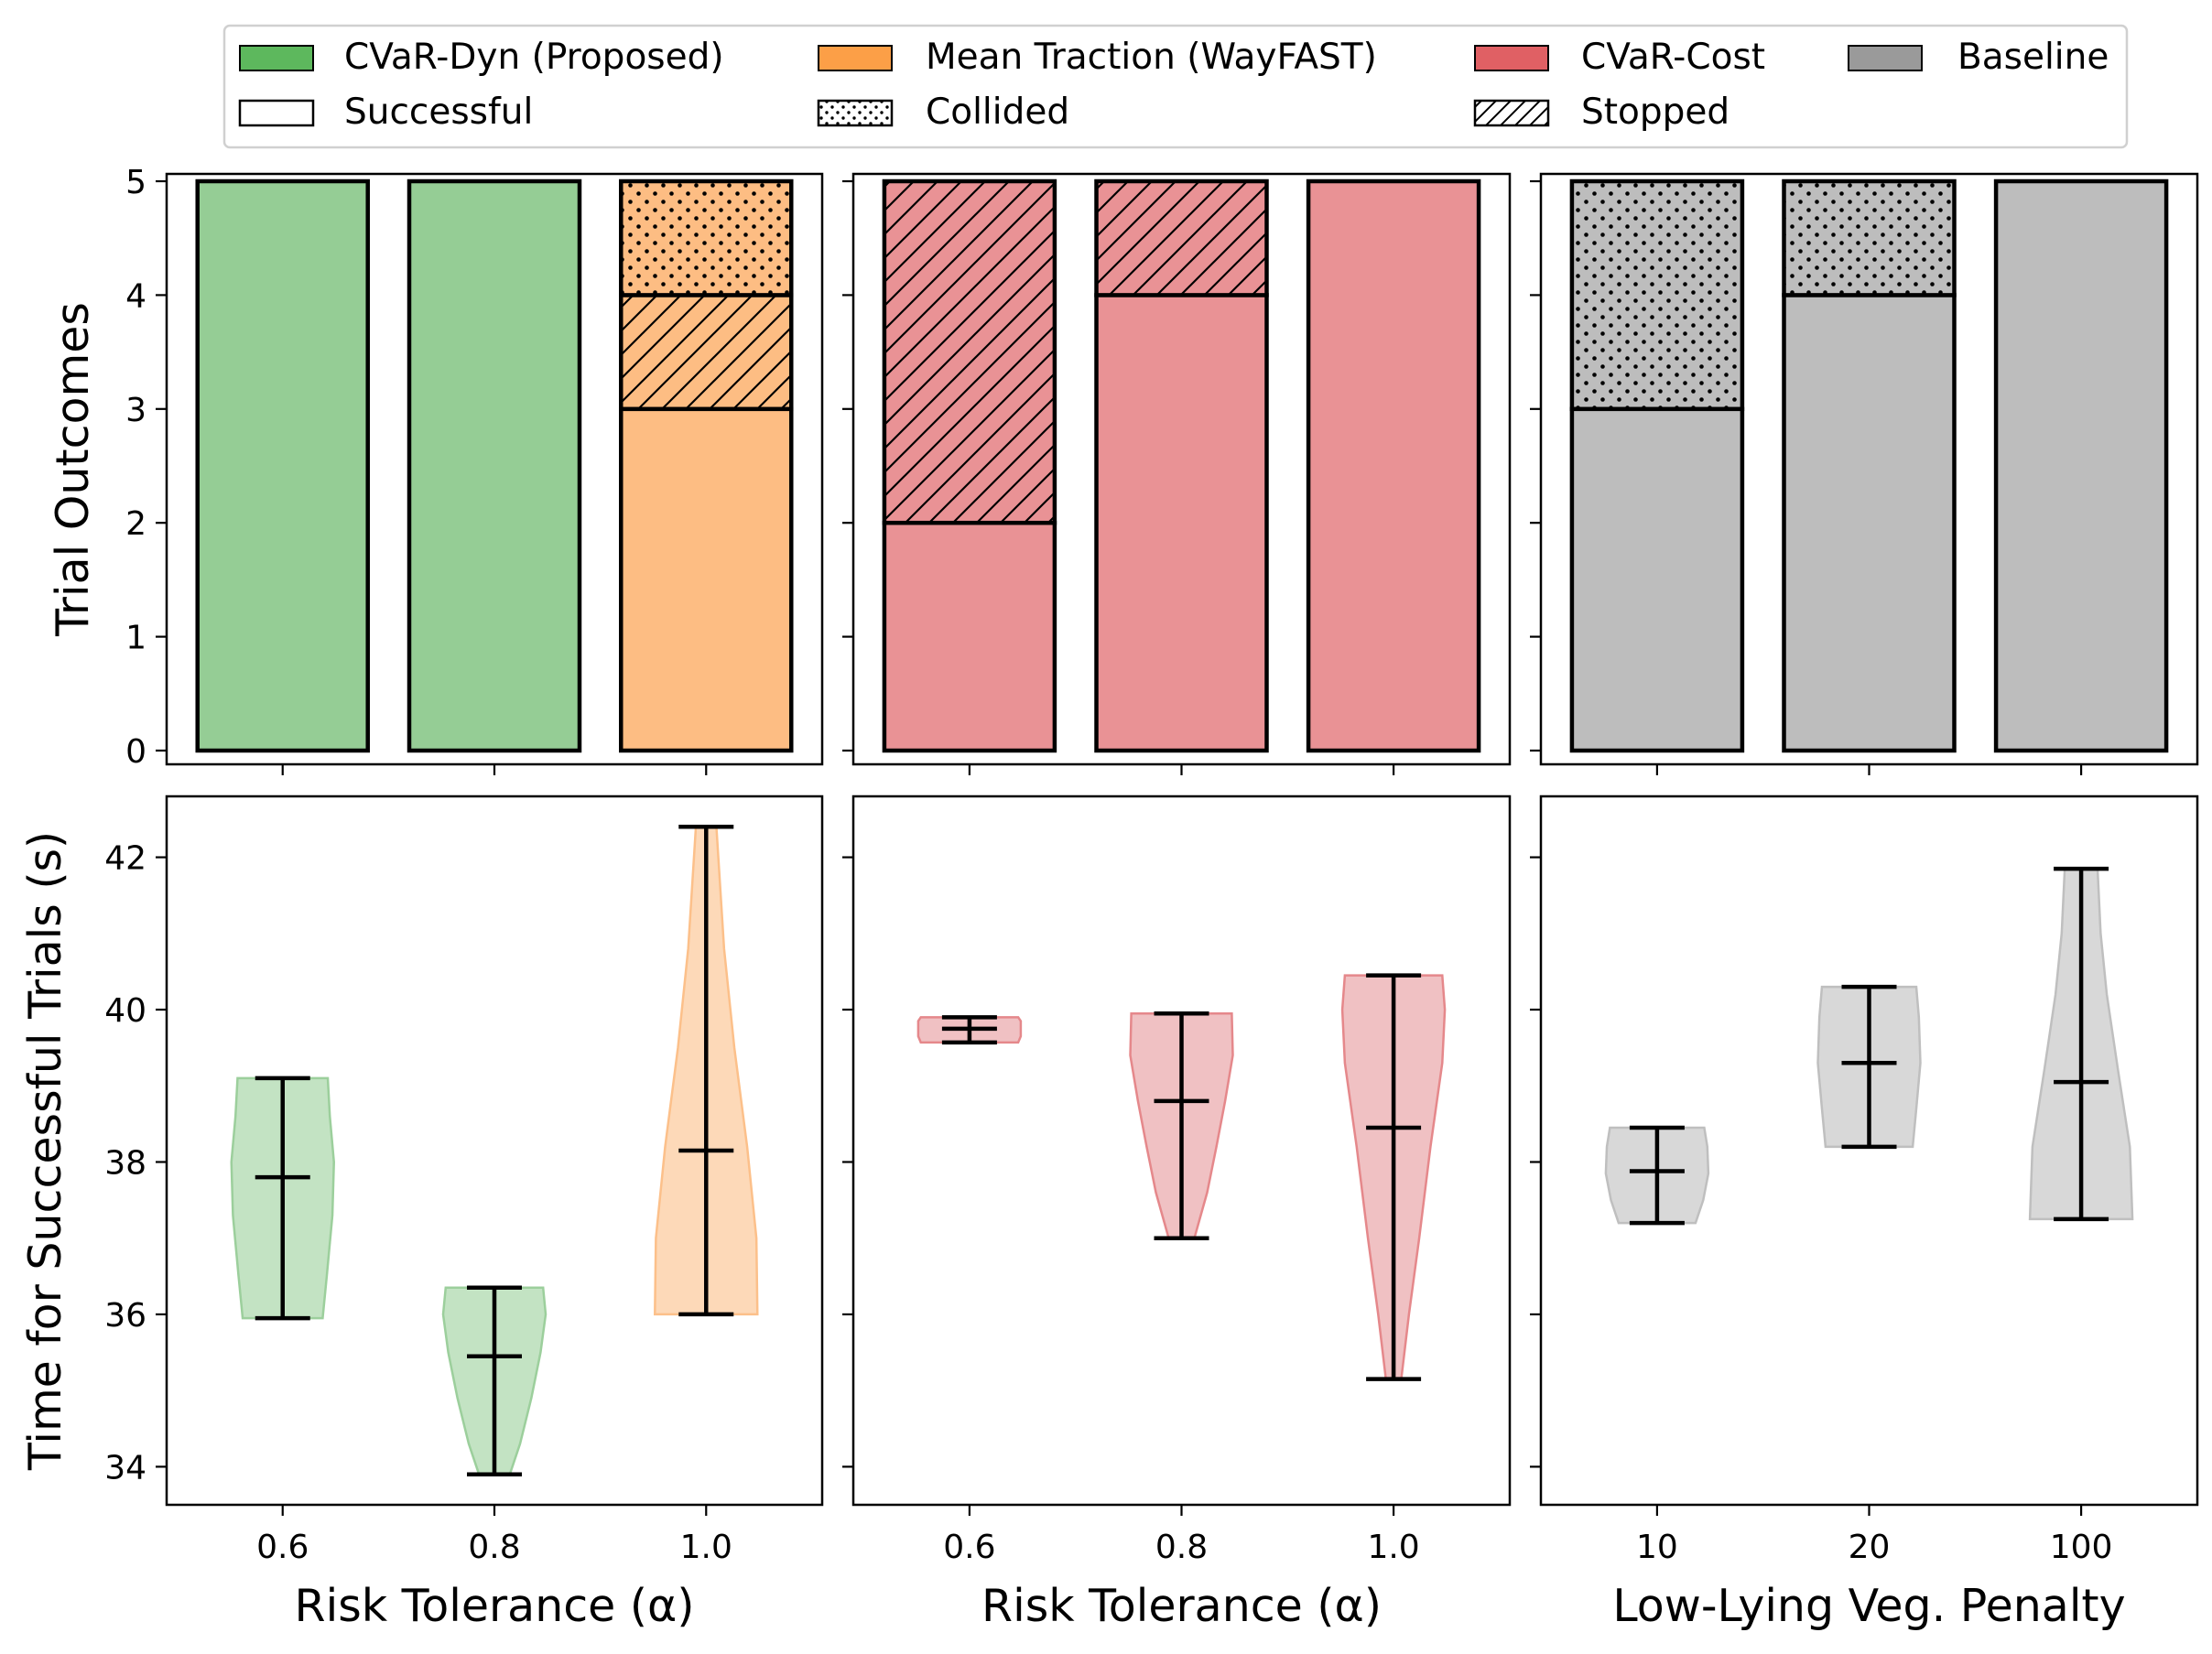 The height and width of the screenshot is (1654, 2212). What do you see at coordinates (534, 58) in the screenshot?
I see `legend-label-cvar-dyn: CVaR-Dyn (Proposed)` at bounding box center [534, 58].